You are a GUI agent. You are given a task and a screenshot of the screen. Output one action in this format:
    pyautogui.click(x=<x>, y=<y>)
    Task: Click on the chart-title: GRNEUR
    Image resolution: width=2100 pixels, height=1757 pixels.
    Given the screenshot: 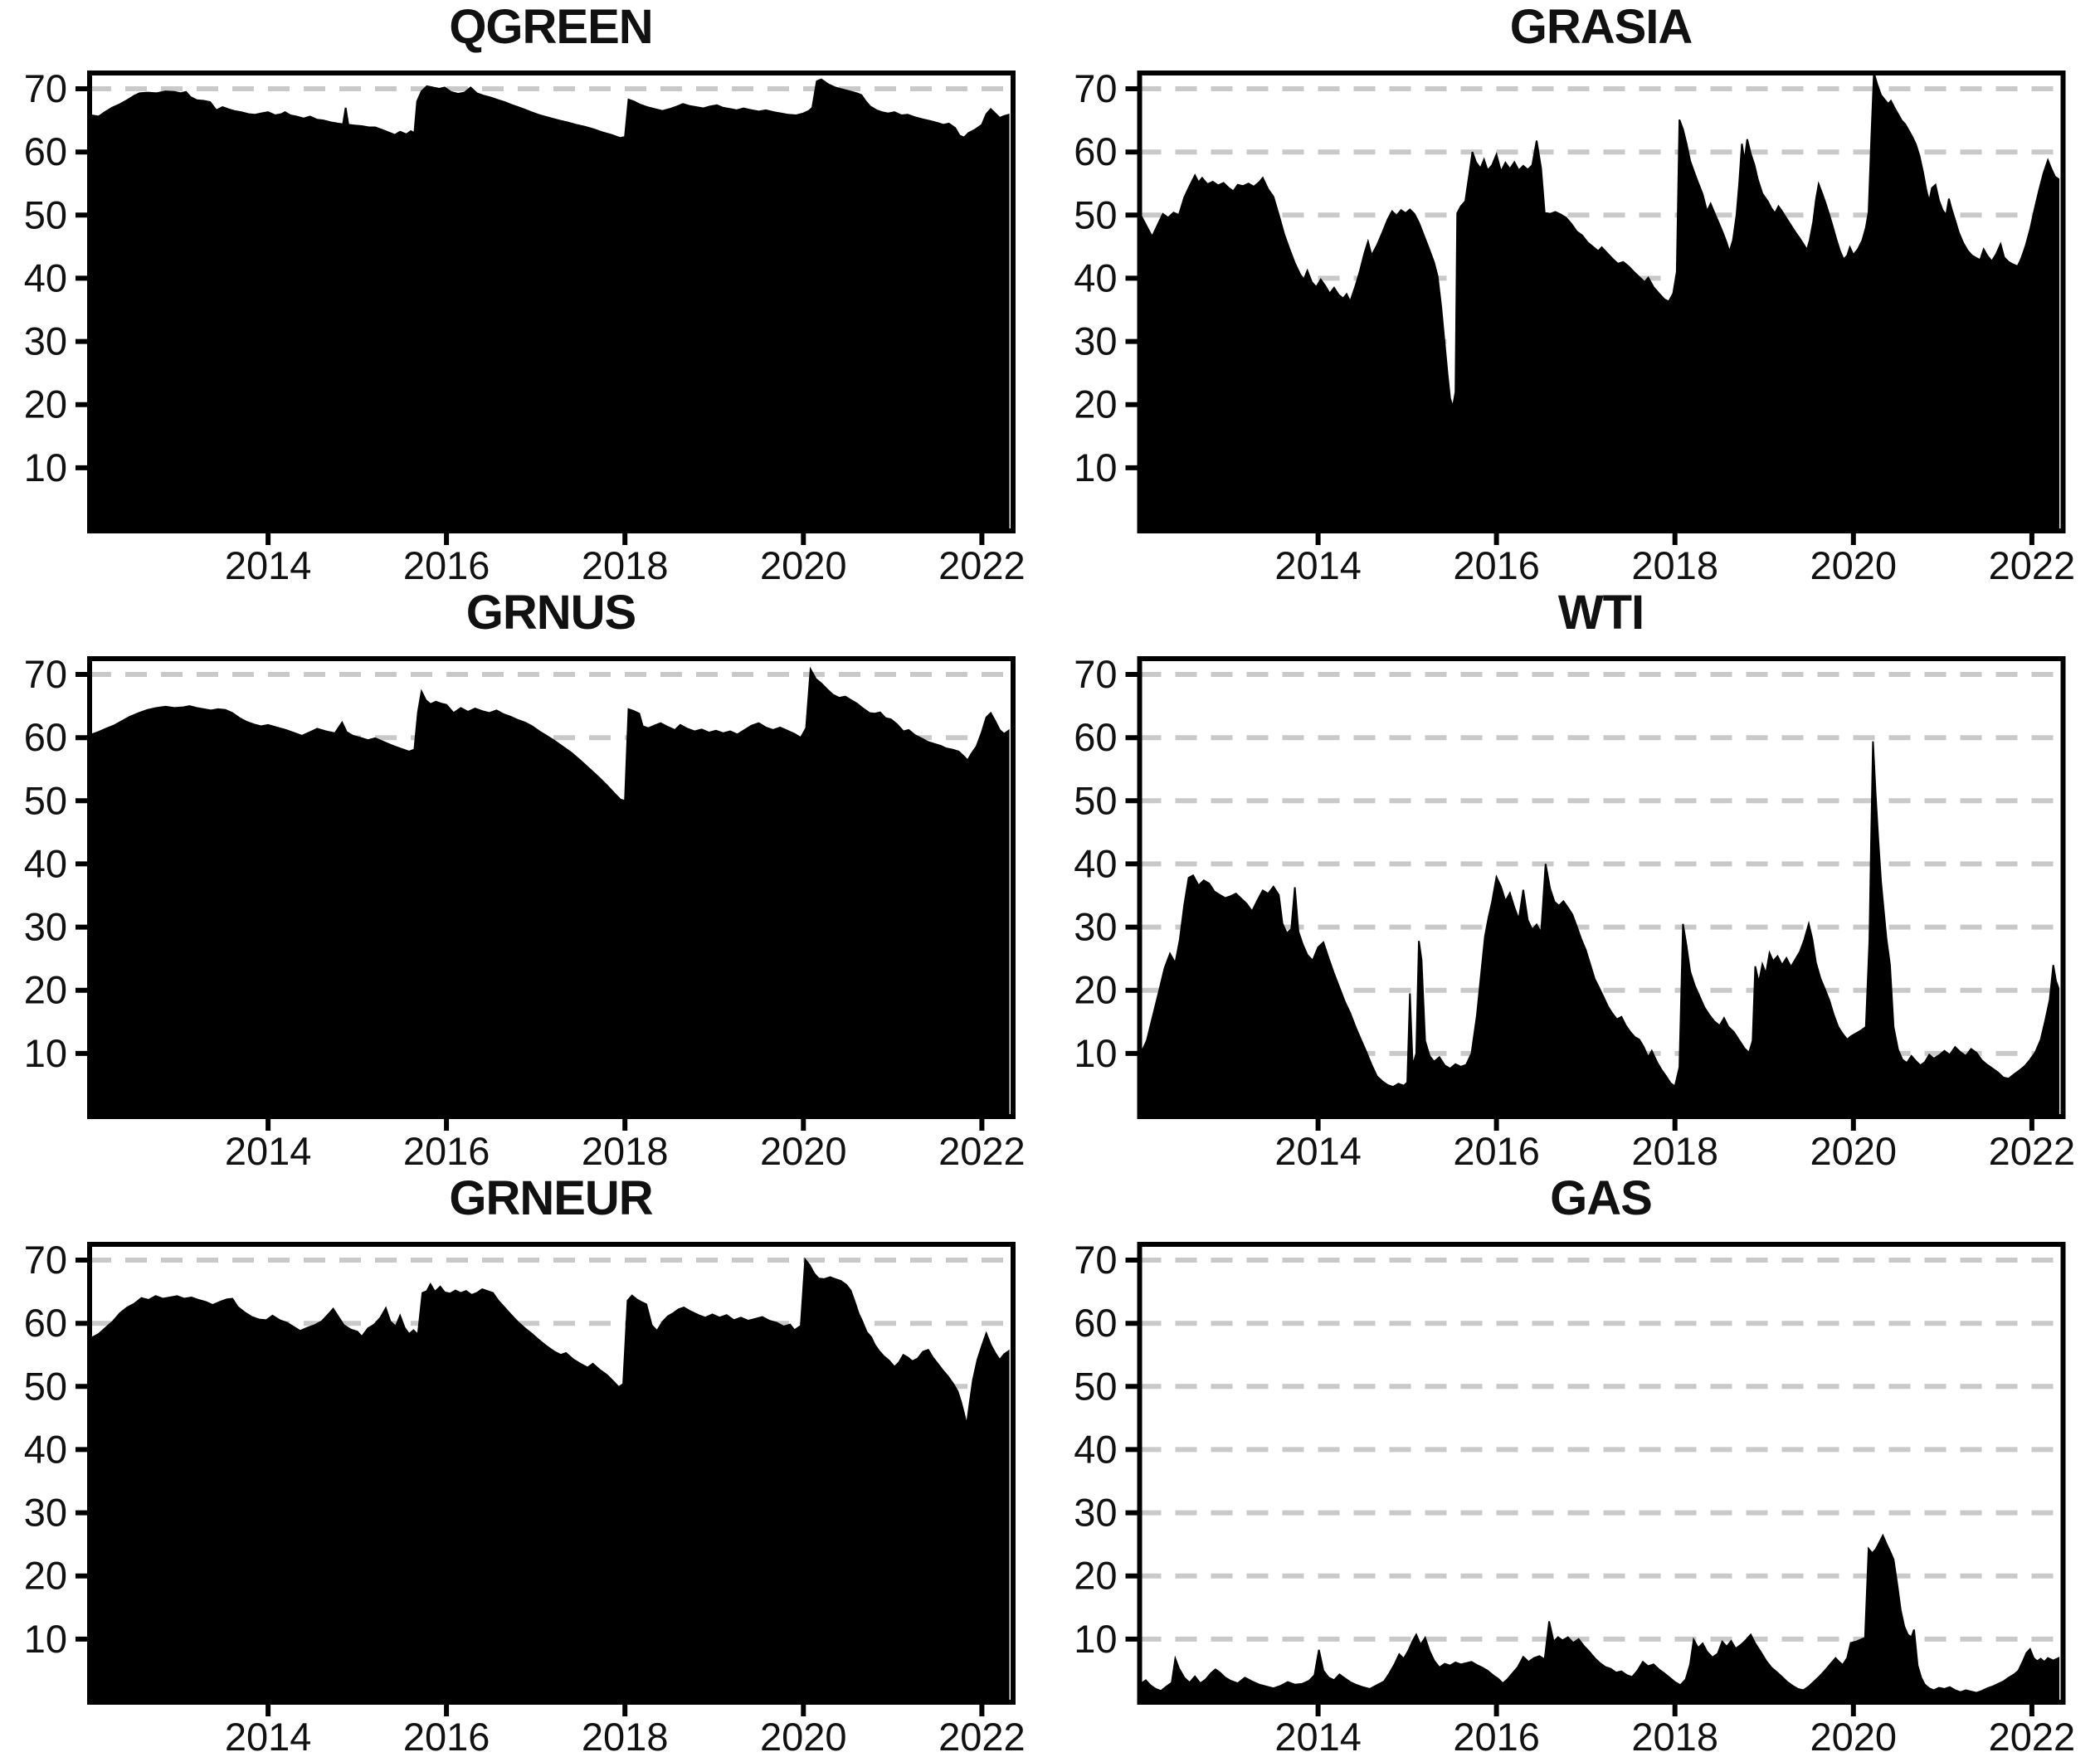 What is the action you would take?
    pyautogui.click(x=550, y=1198)
    